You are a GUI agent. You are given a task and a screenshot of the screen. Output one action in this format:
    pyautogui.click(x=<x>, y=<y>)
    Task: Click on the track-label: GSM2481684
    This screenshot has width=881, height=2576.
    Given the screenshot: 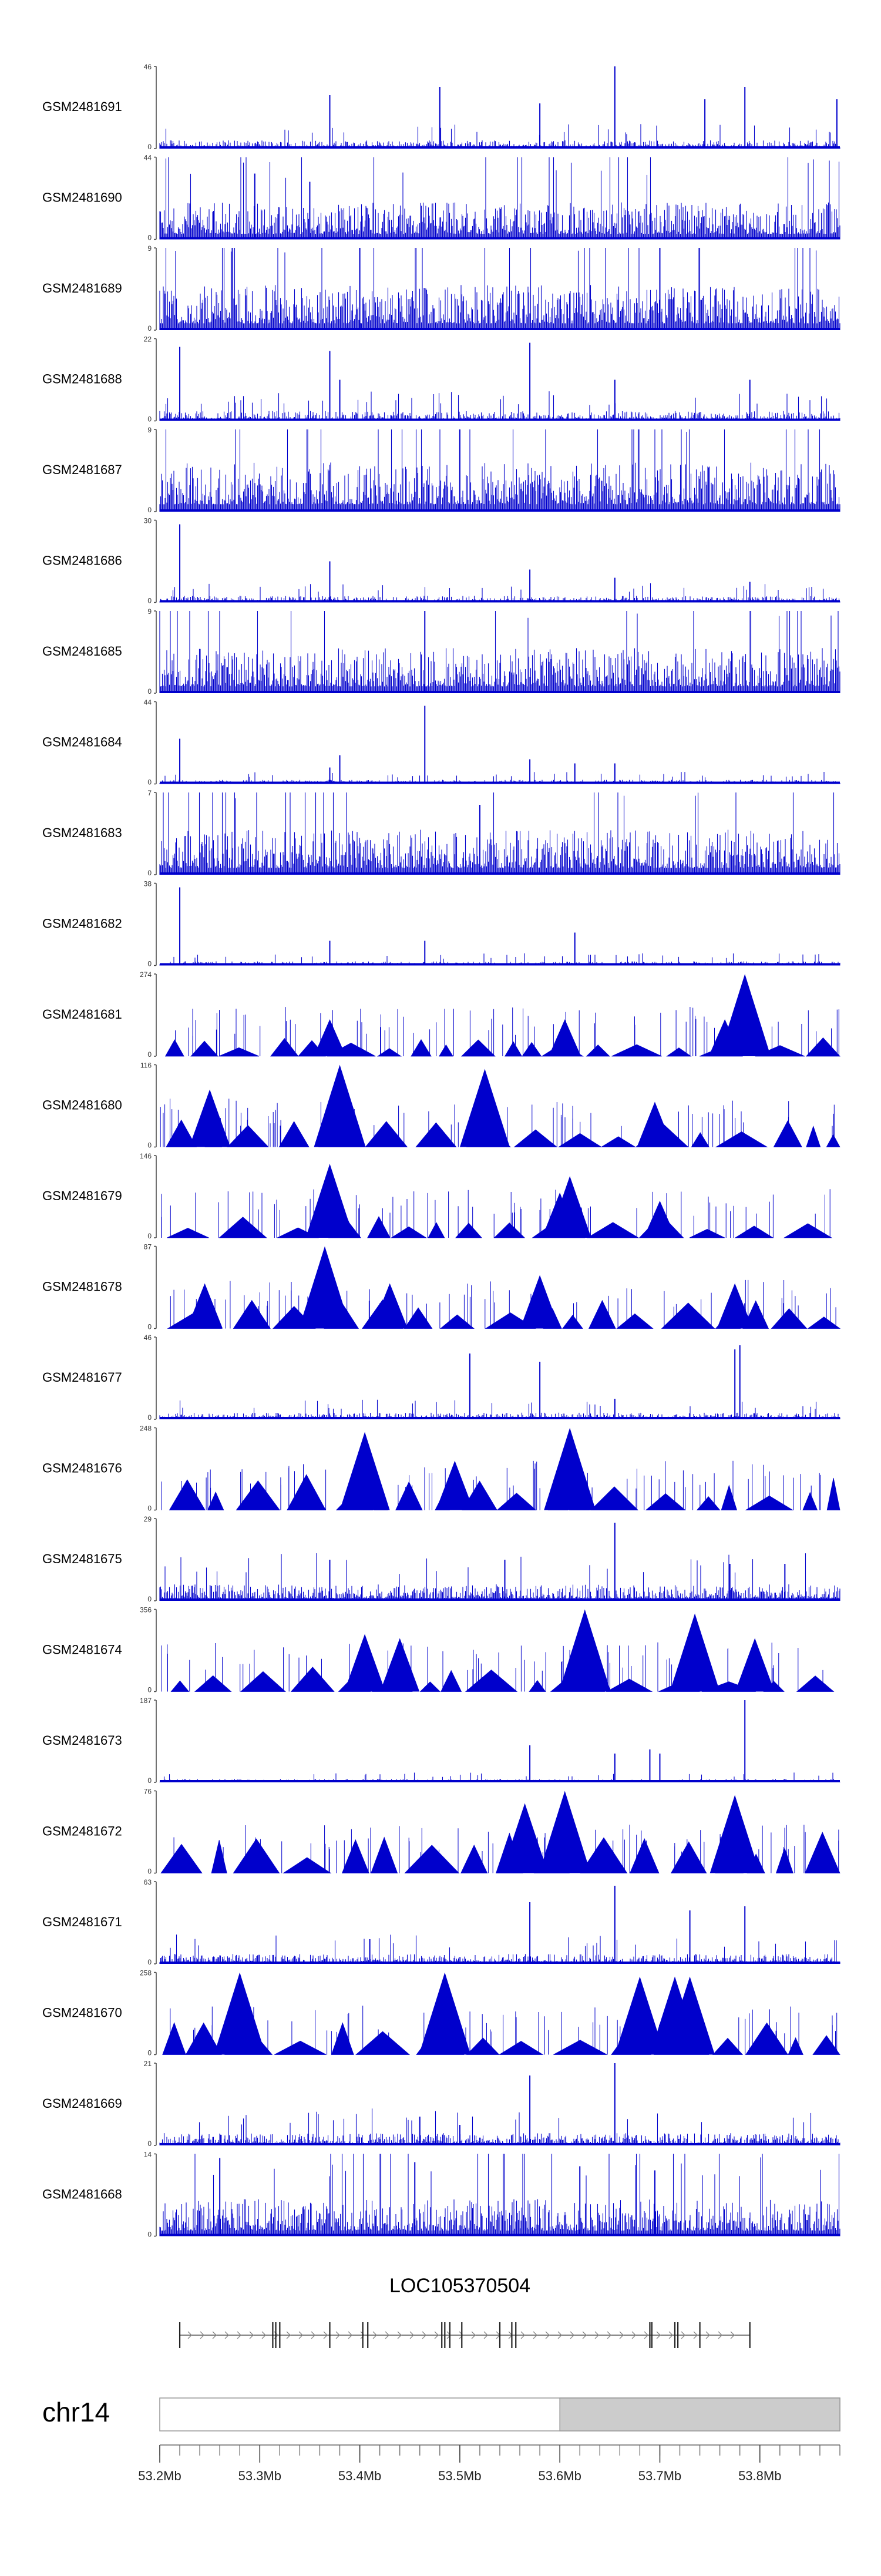 What is the action you would take?
    pyautogui.click(x=82, y=741)
    